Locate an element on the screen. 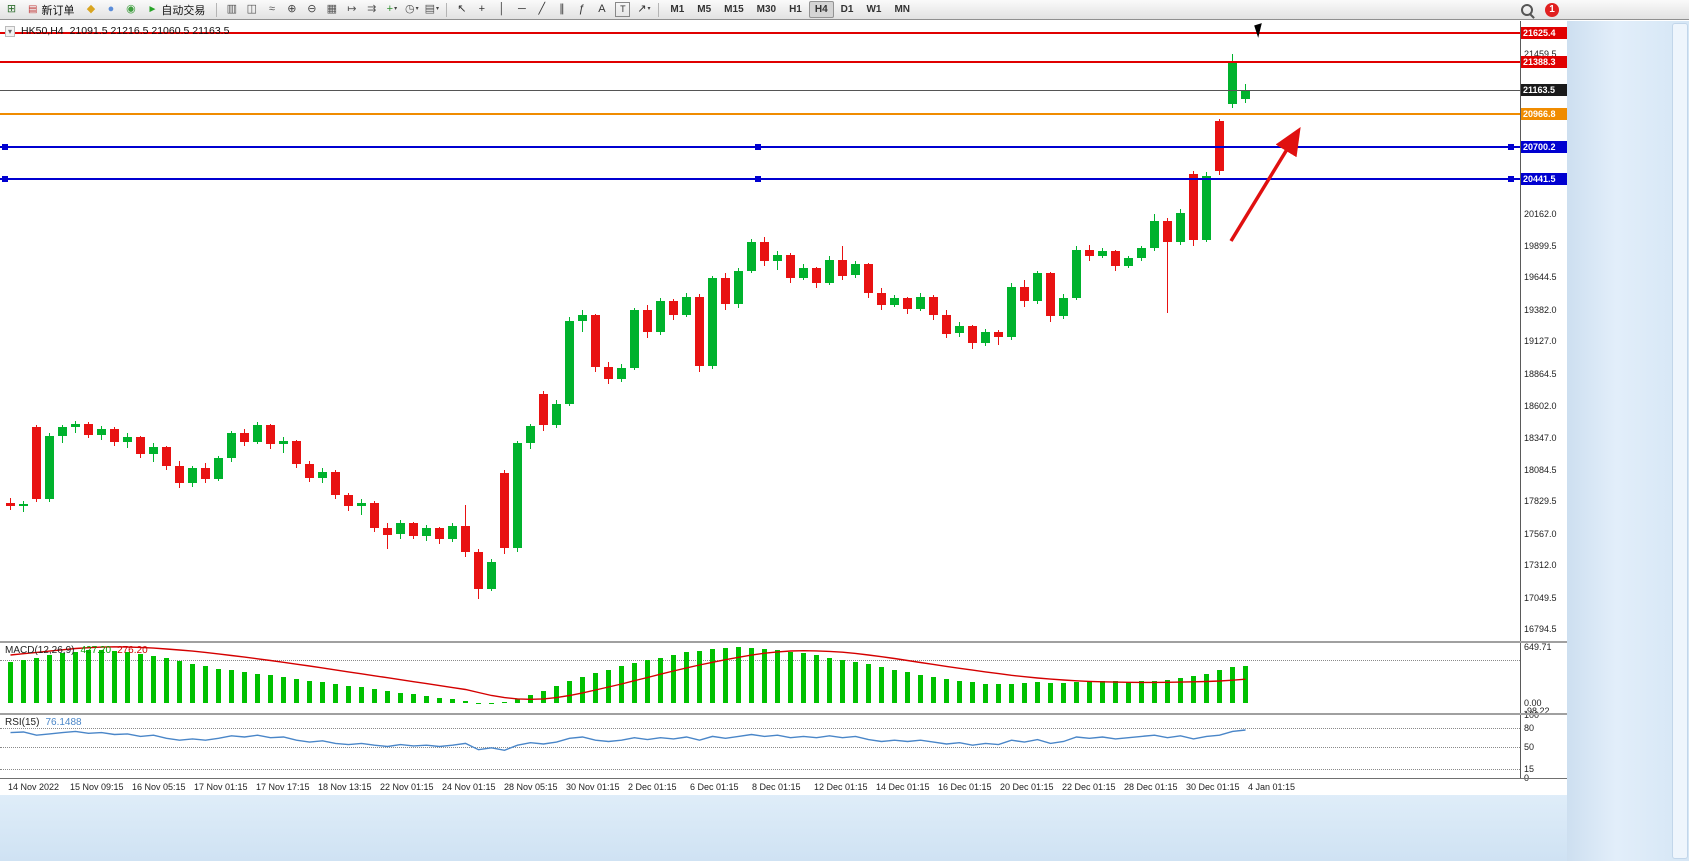  notification-badge: 1 is located at coordinates (1552, 9).